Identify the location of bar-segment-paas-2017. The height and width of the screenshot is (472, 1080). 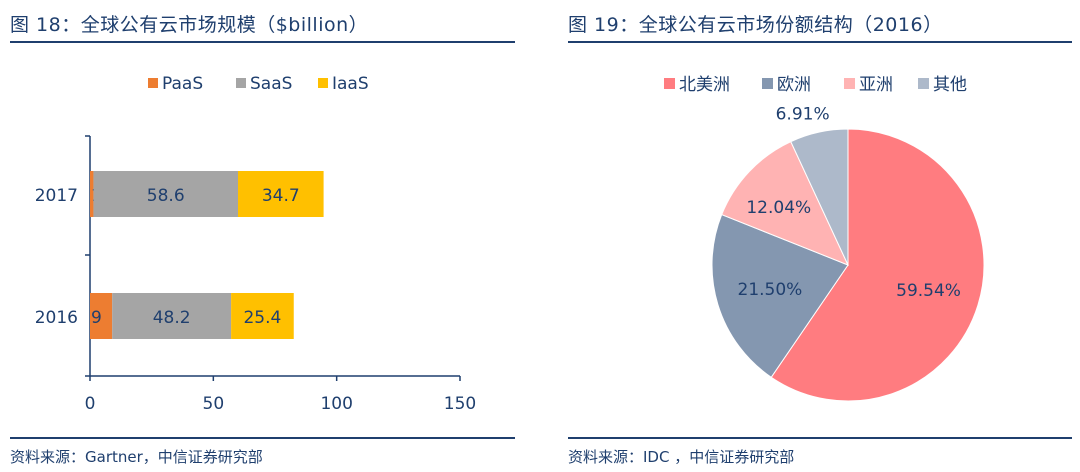
(92, 194).